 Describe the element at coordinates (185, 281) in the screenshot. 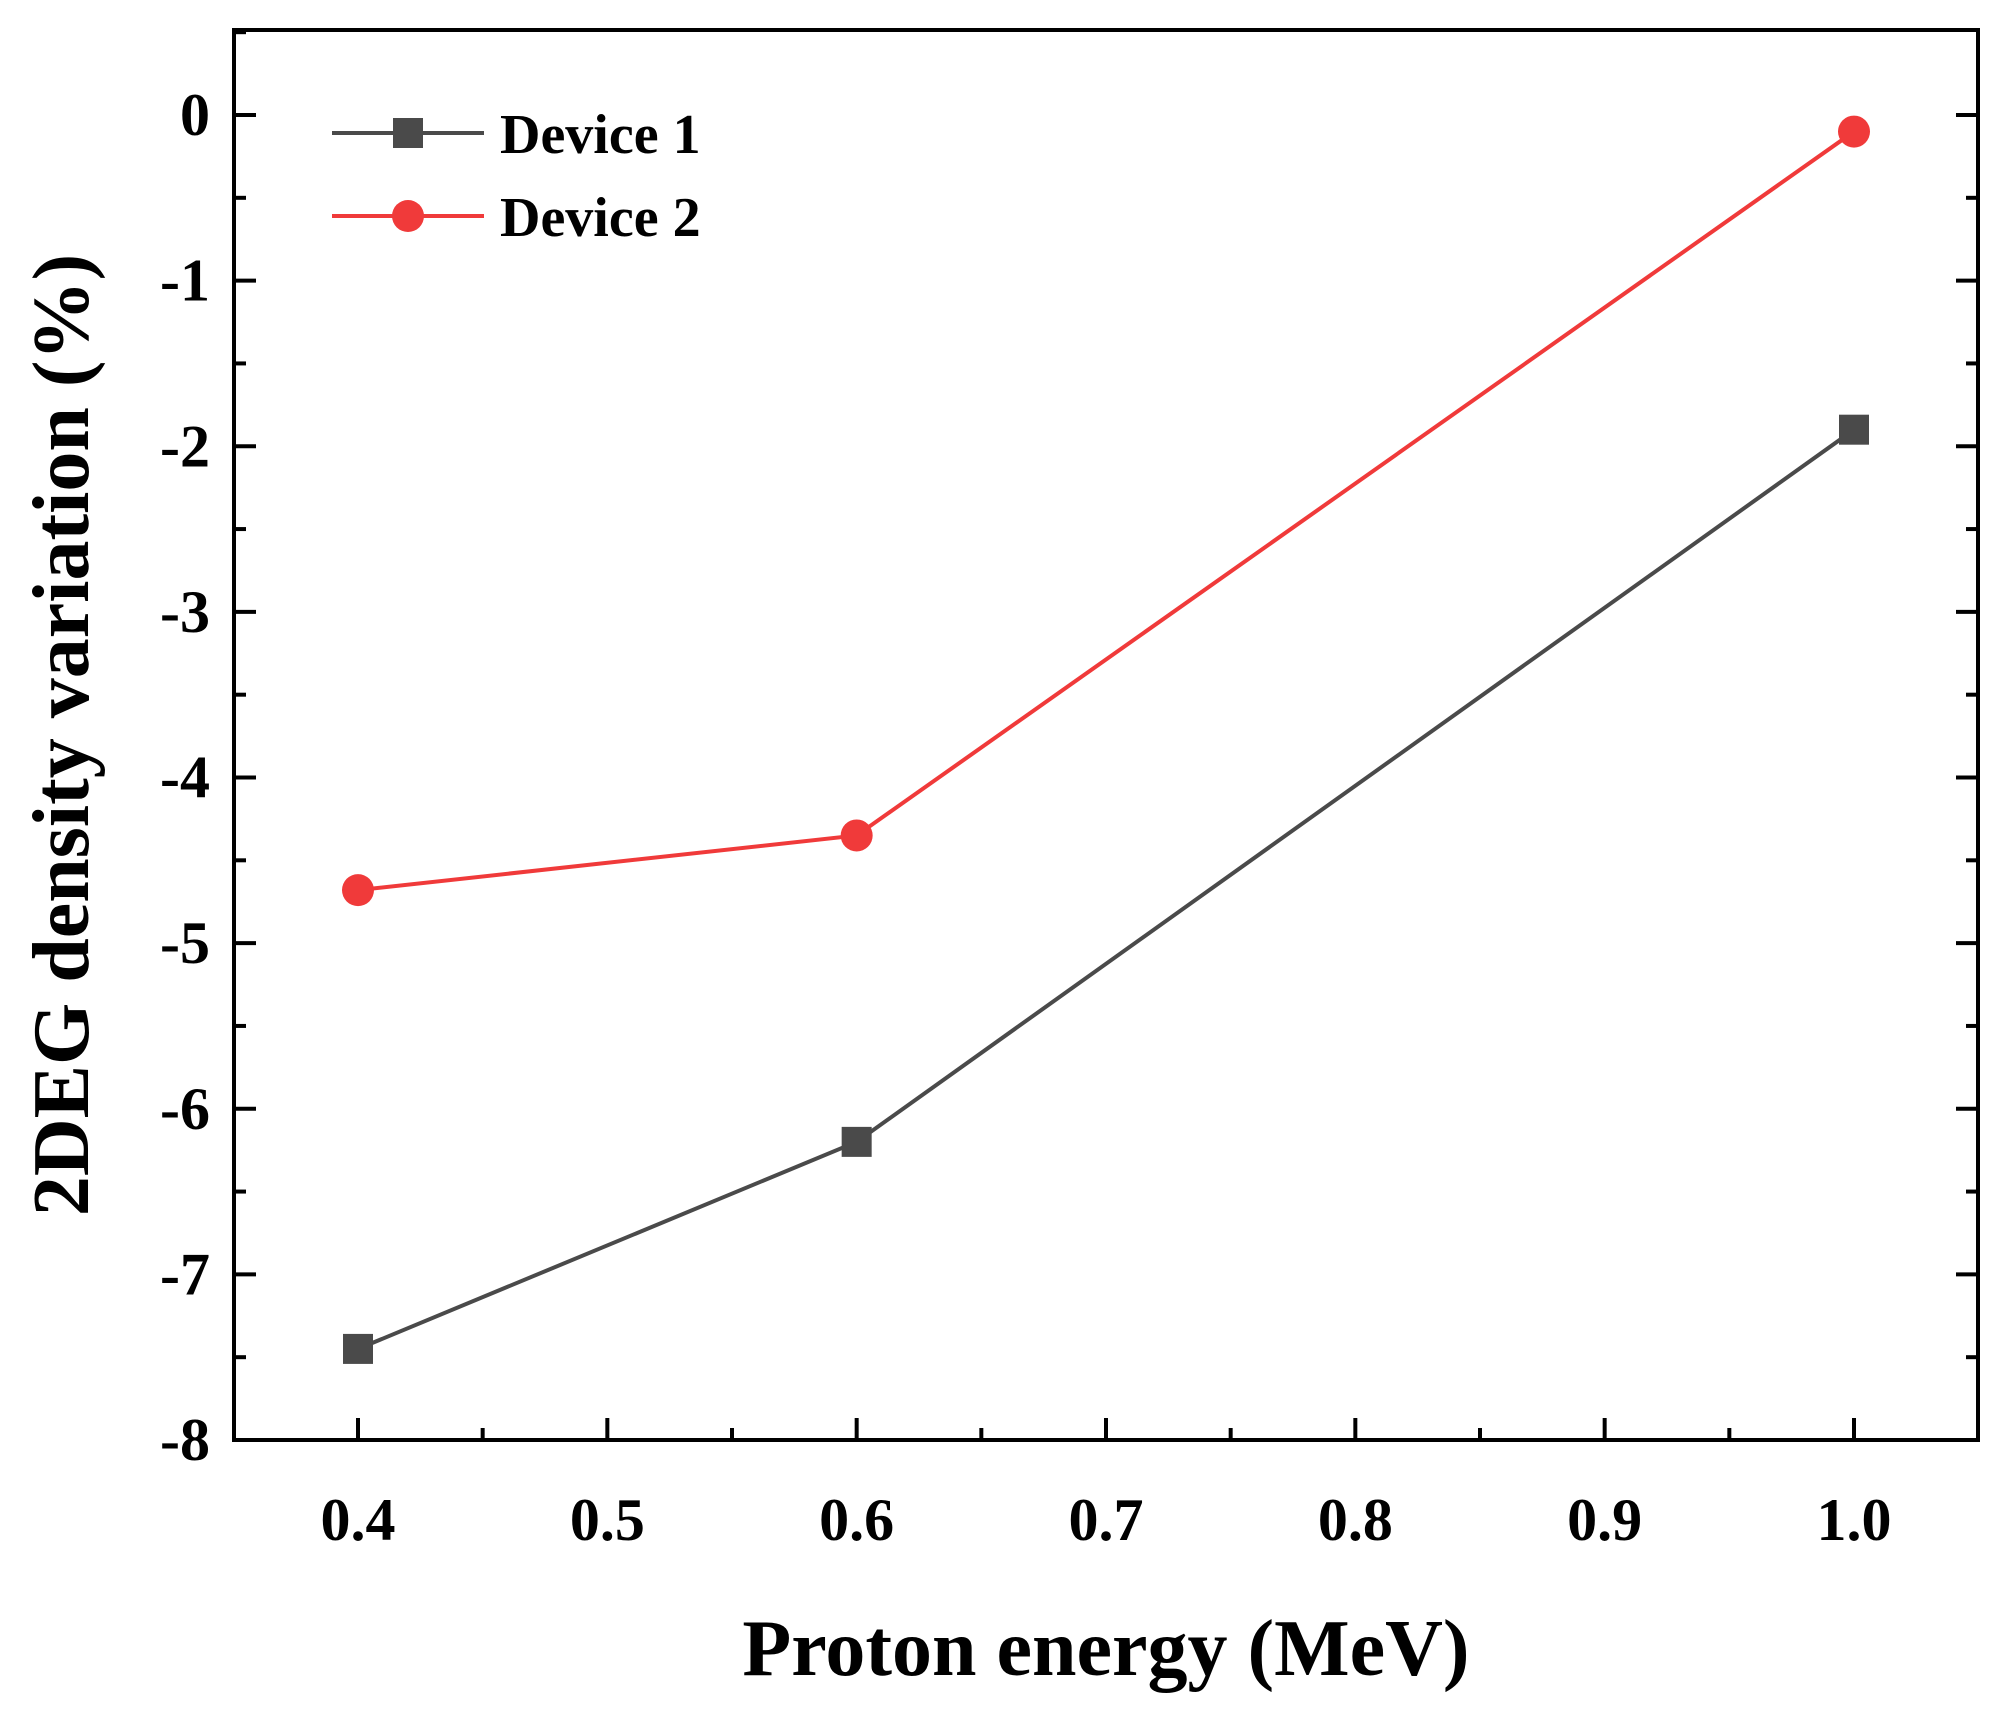

I see `y-tick-label: -1` at that location.